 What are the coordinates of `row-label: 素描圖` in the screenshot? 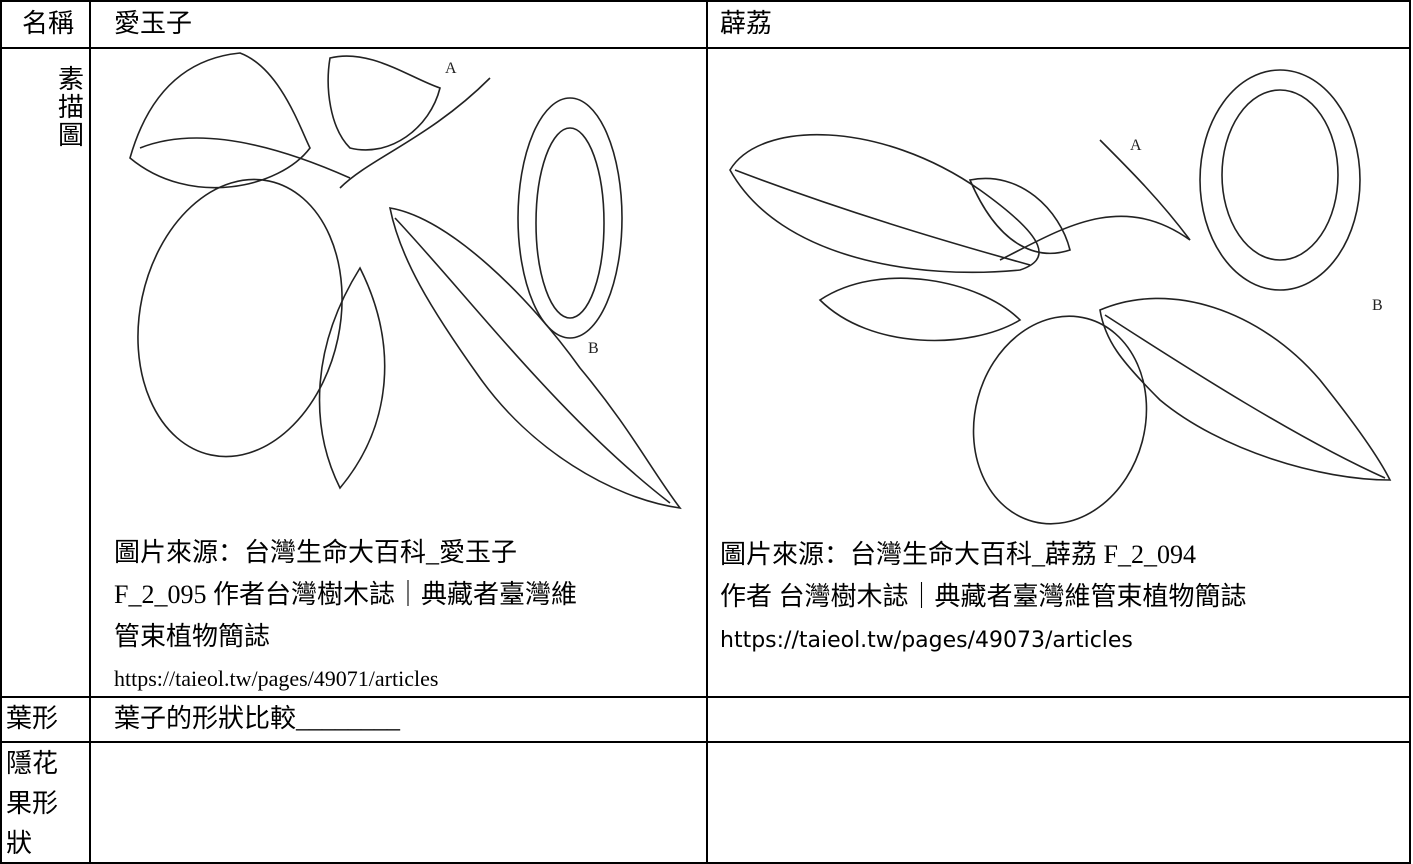 It's located at (71, 107).